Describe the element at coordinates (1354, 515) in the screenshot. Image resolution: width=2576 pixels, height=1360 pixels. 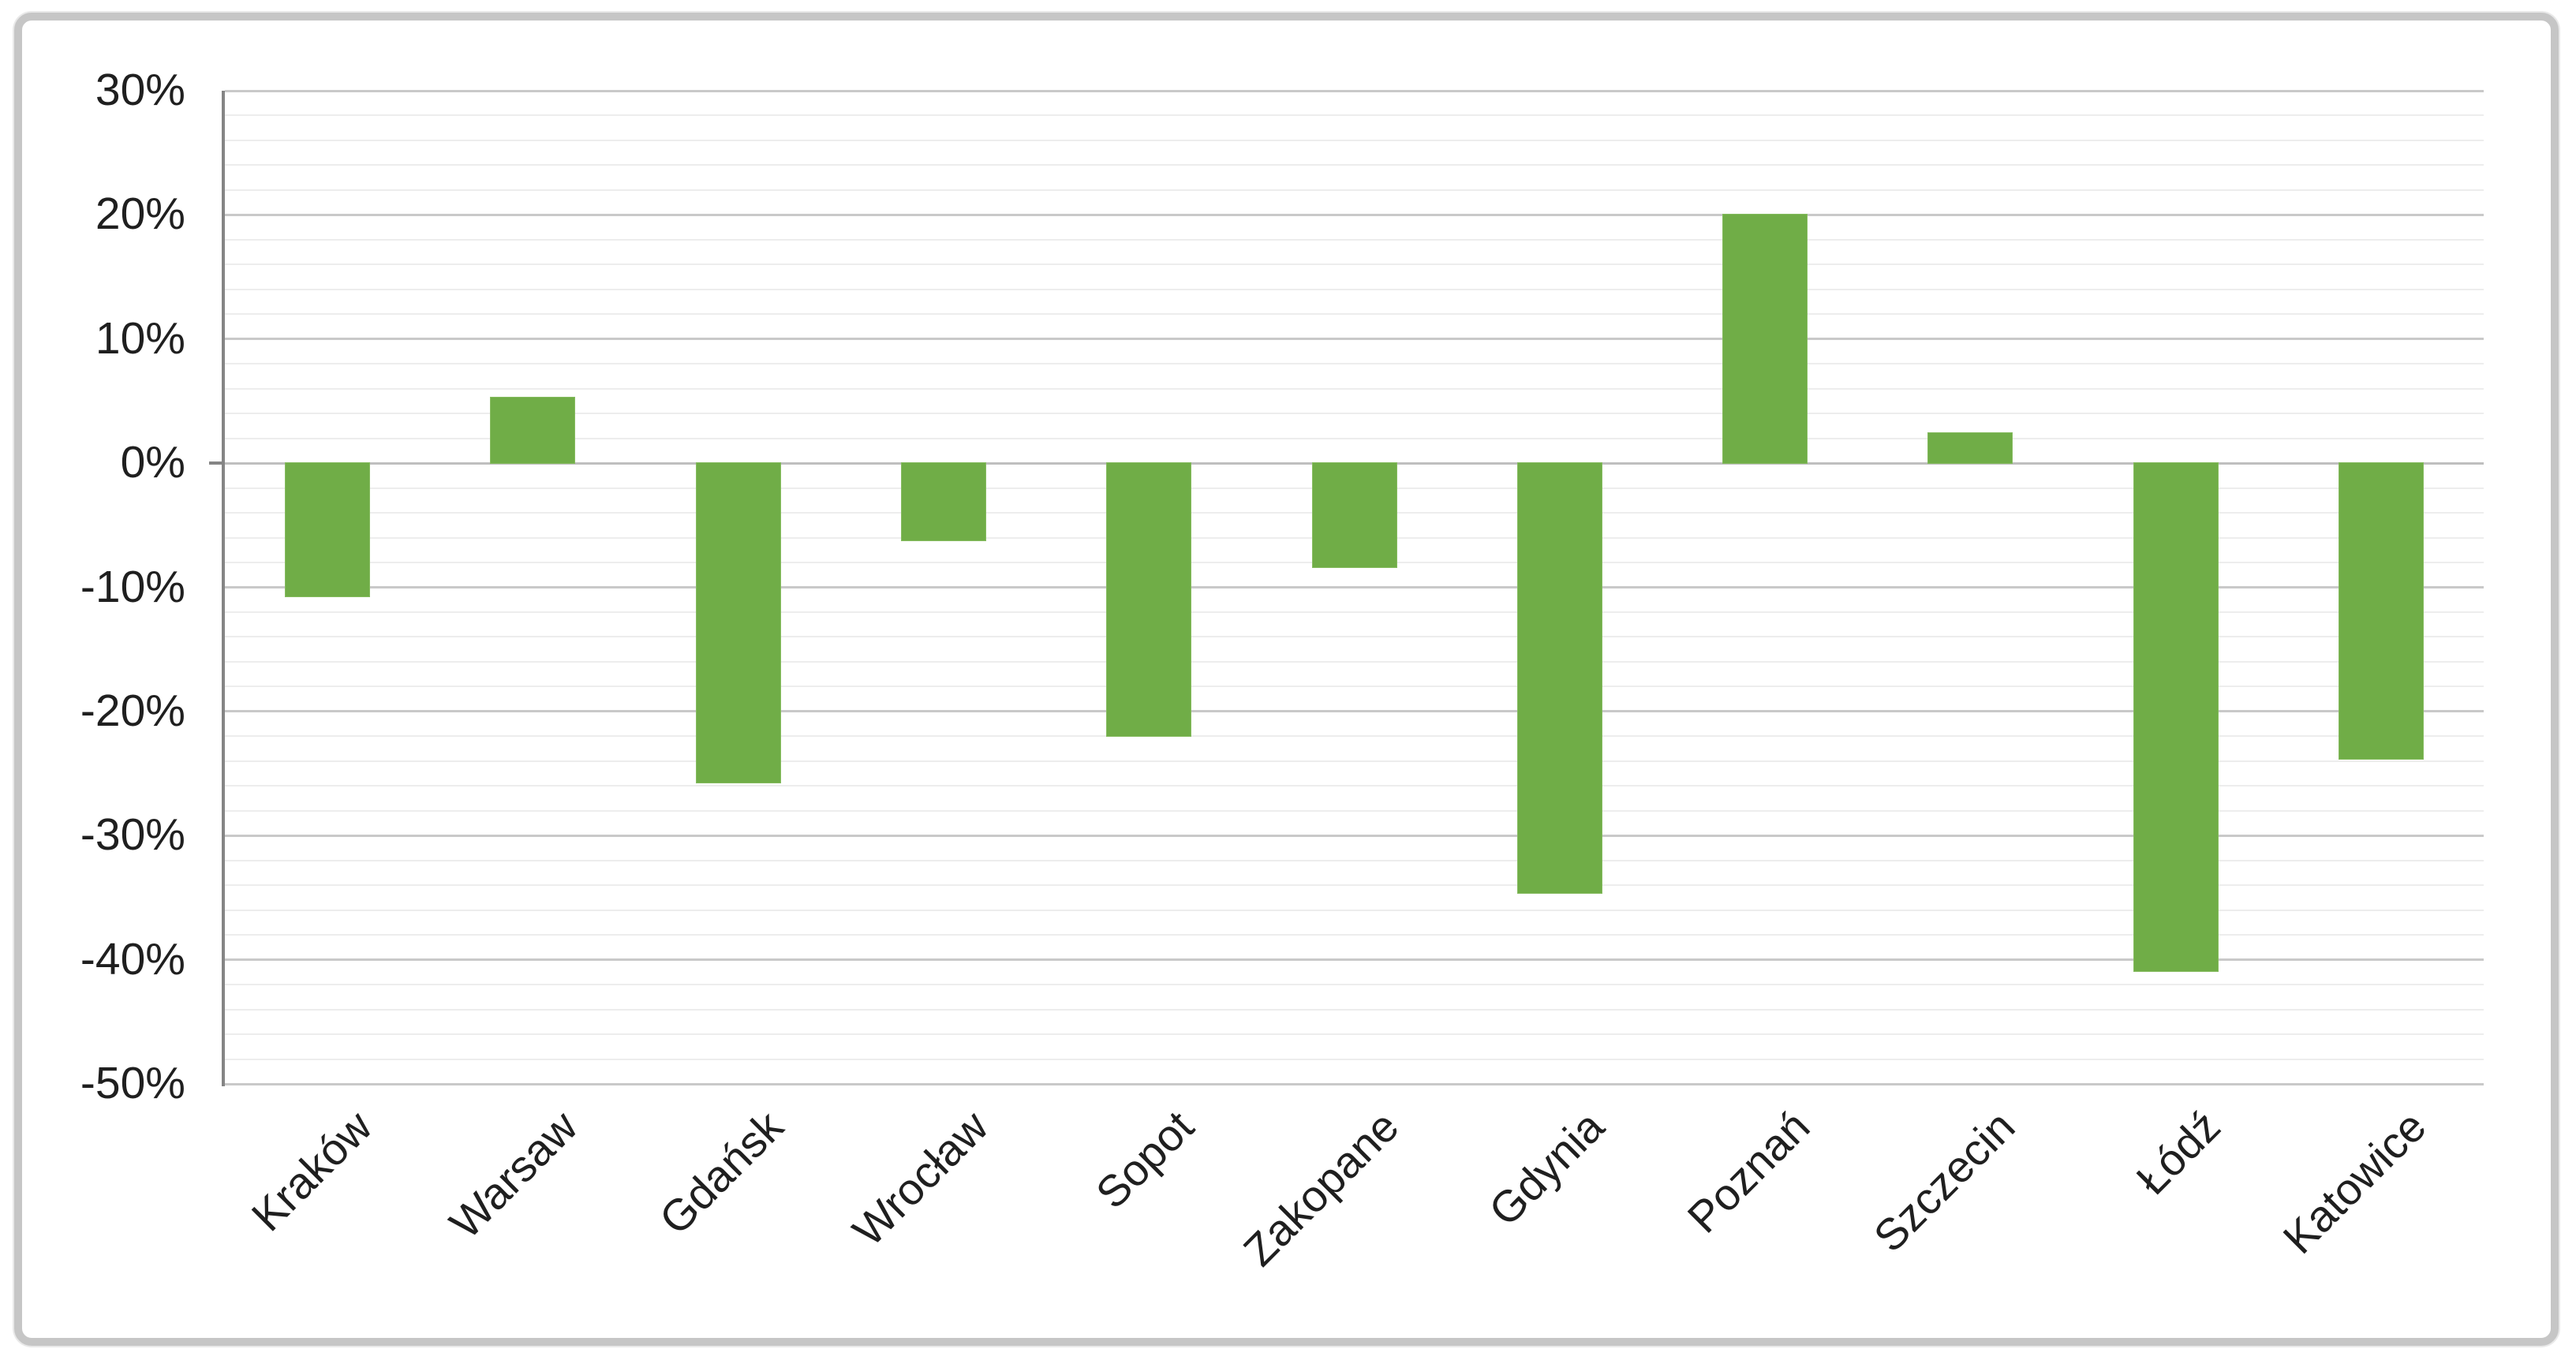
I see `bar-zakopane` at that location.